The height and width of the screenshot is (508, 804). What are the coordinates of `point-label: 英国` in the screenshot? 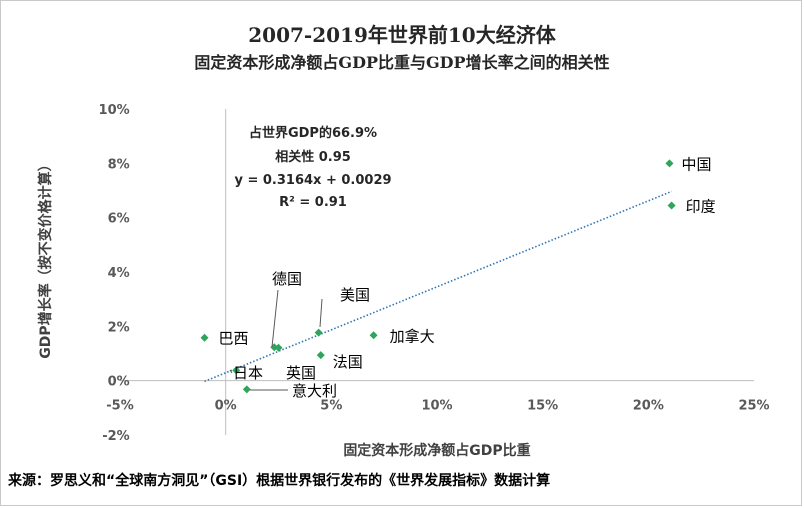 It's located at (301, 373).